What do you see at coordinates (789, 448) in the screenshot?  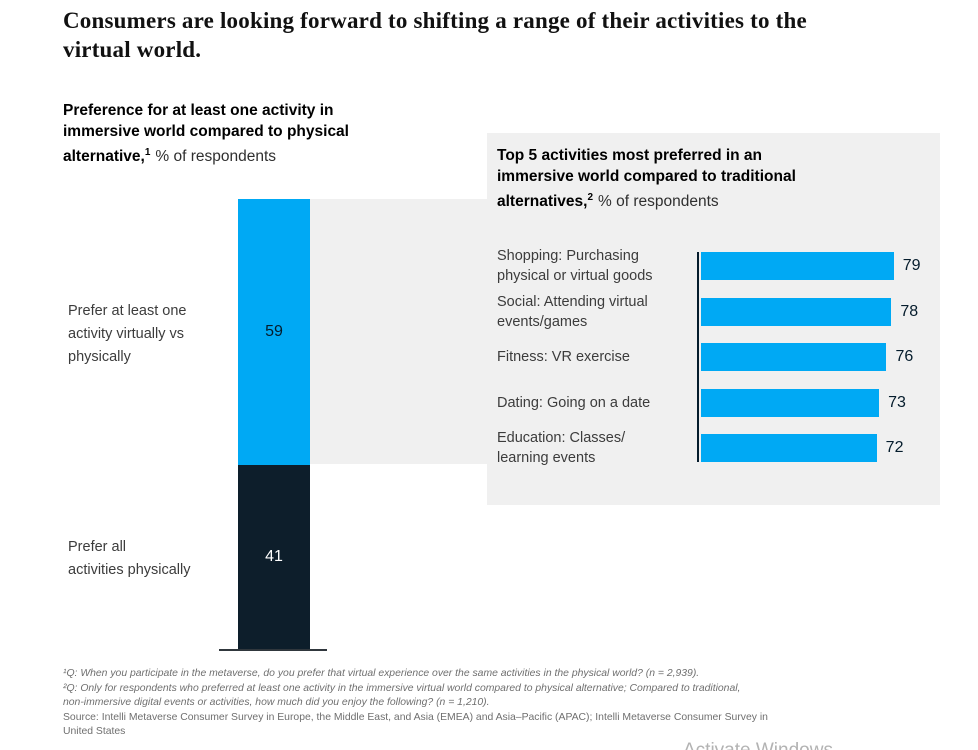 I see `bar-education` at bounding box center [789, 448].